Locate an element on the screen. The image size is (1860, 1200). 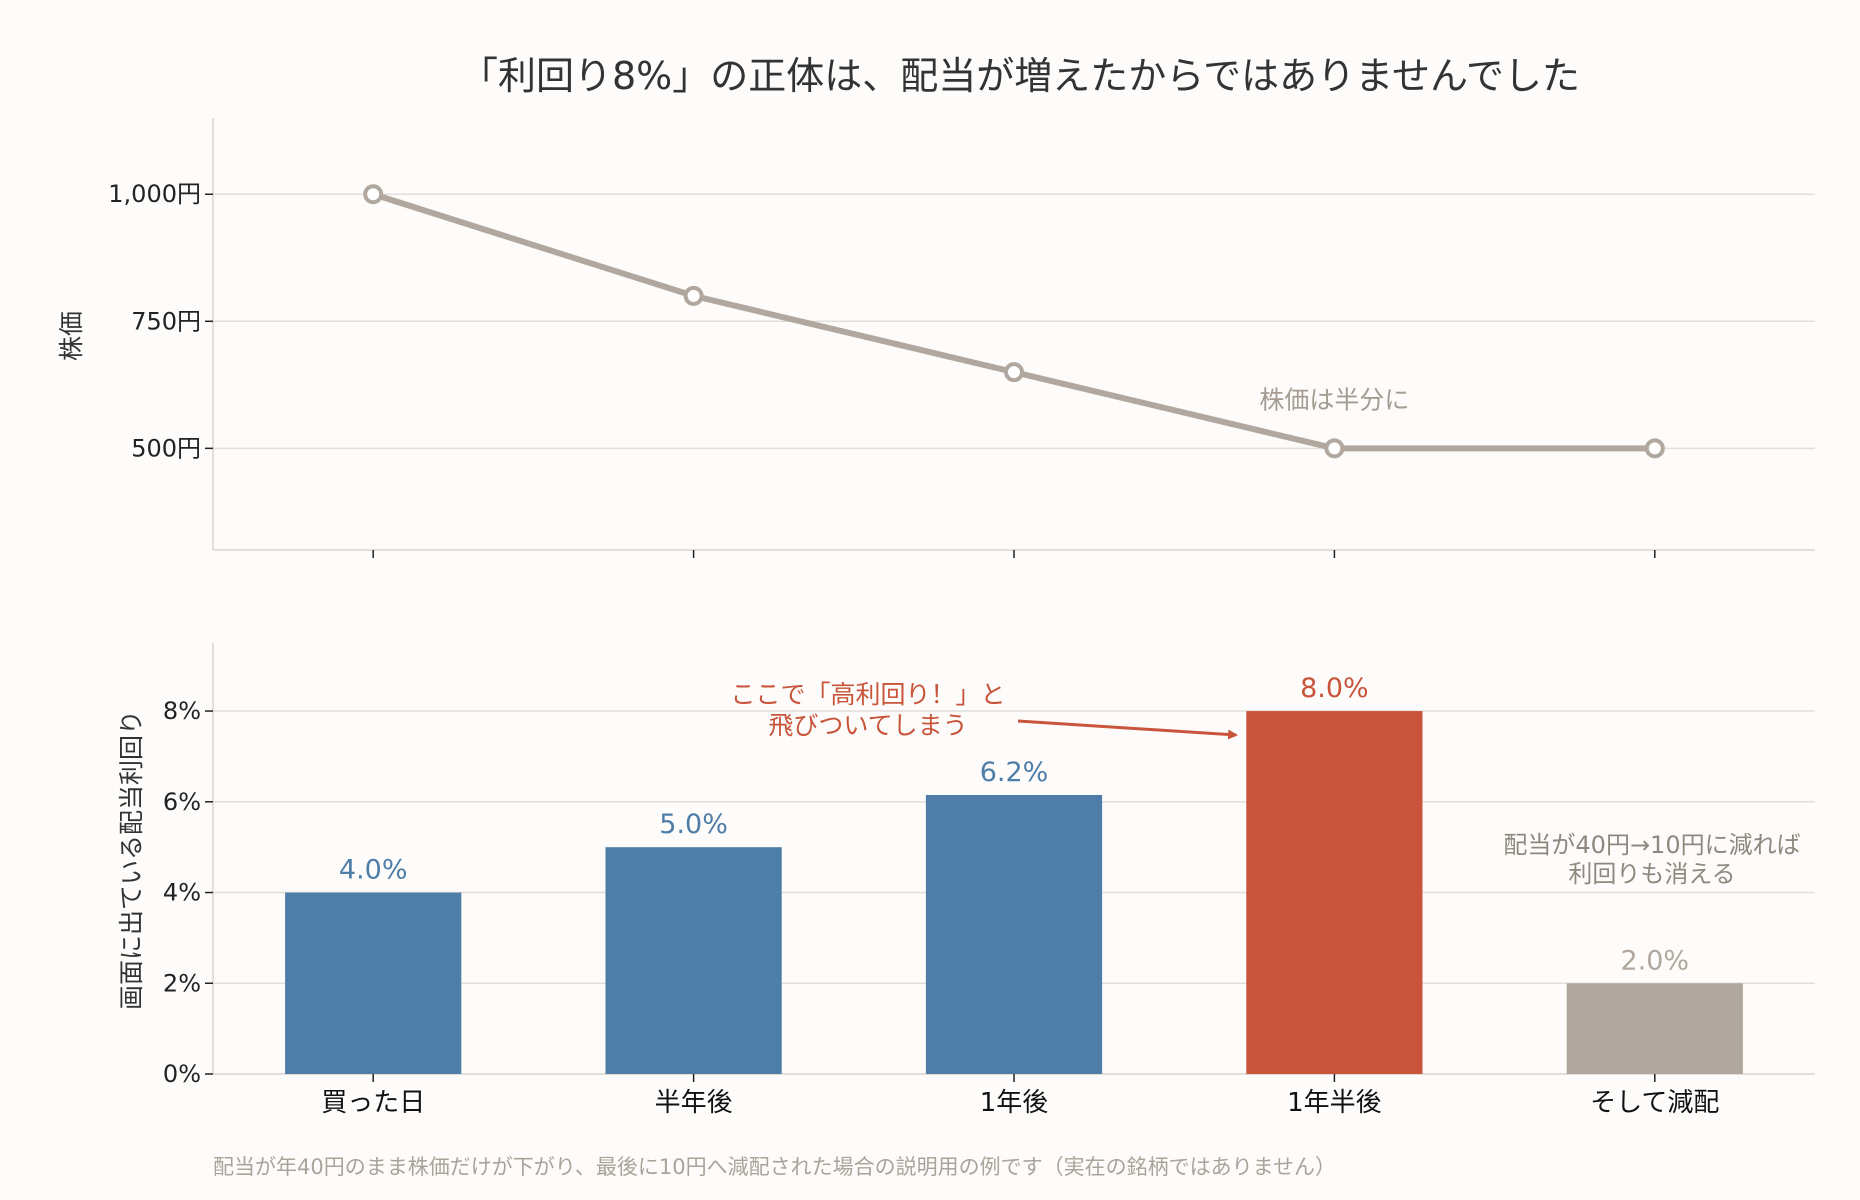
price-annotation: 株価は半分に is located at coordinates (1334, 399).